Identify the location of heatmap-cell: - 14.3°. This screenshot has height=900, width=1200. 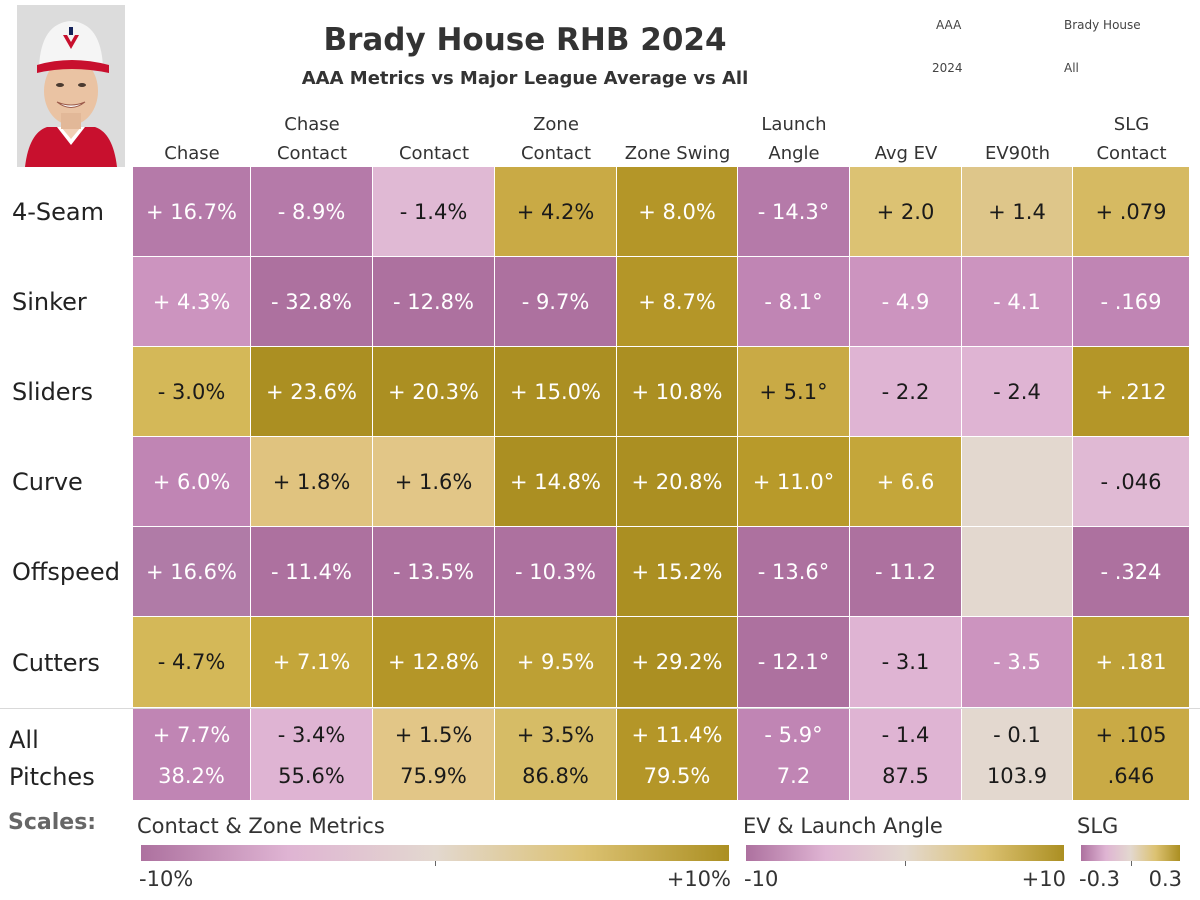
(794, 212).